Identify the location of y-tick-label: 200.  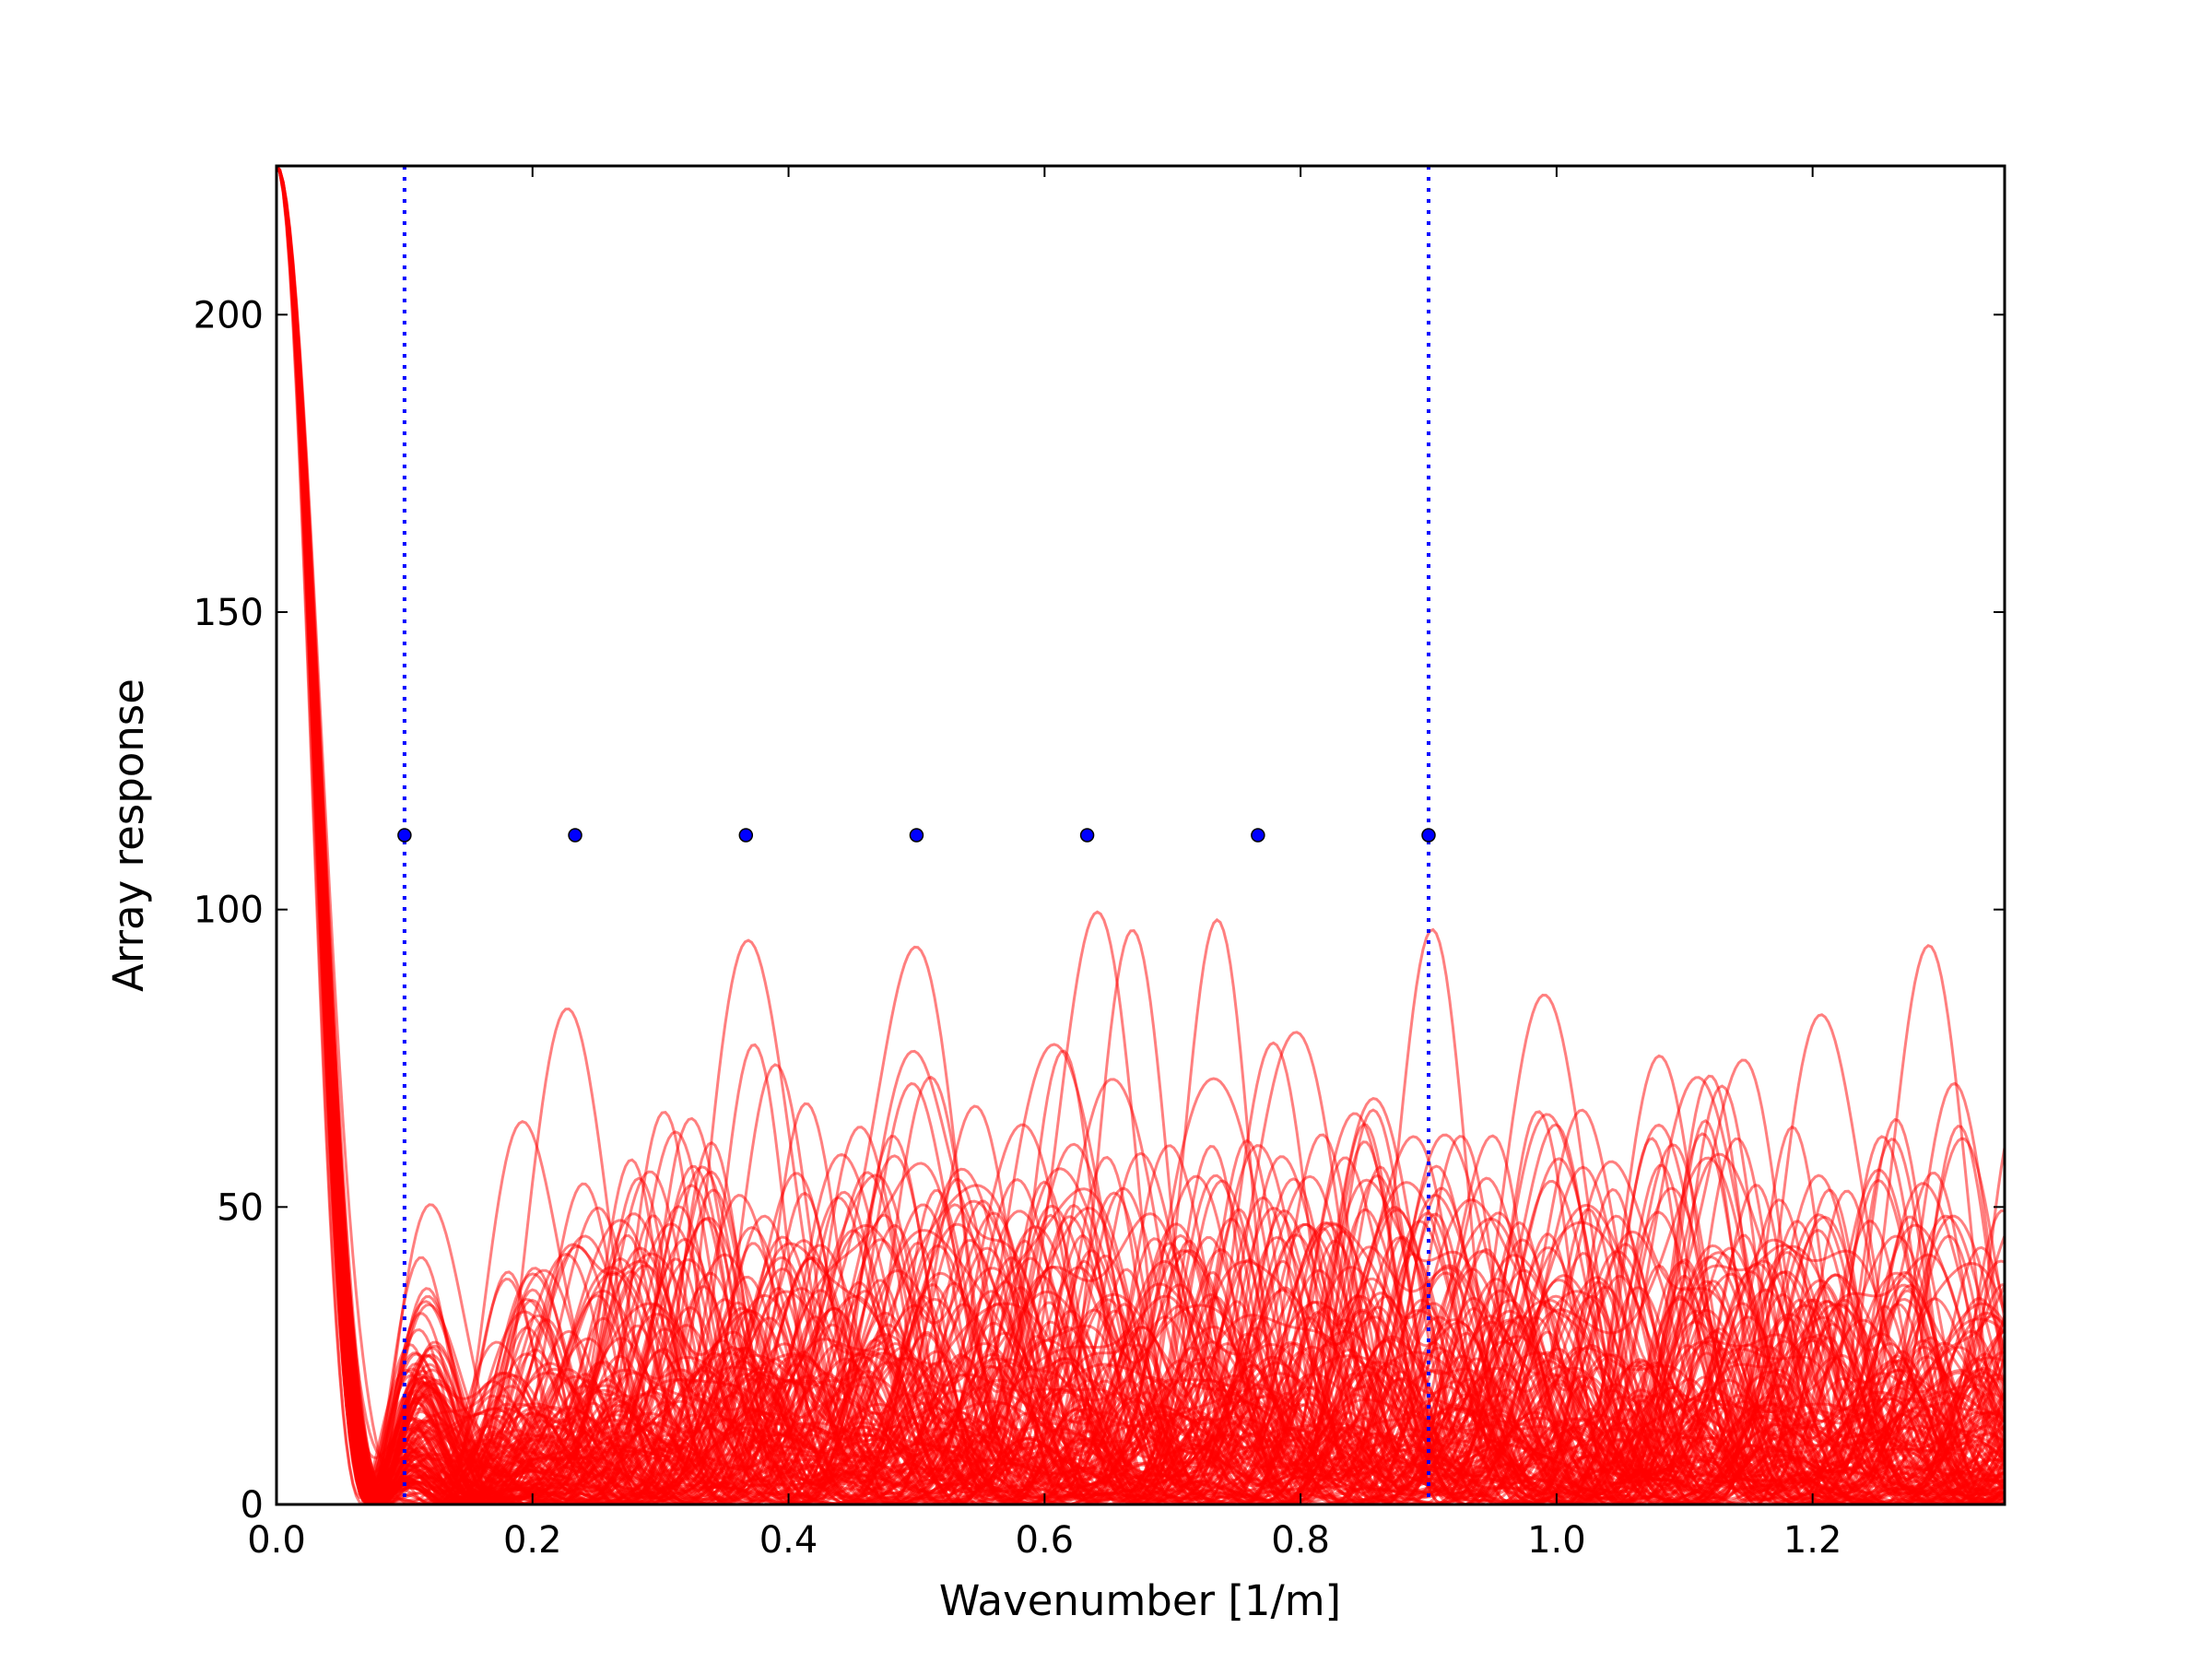
(229, 315).